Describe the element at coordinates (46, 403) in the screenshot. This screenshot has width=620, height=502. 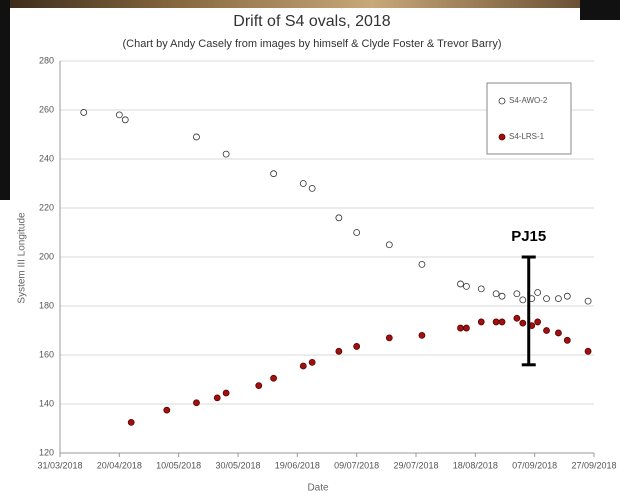
I see `y-tick-label: 140` at that location.